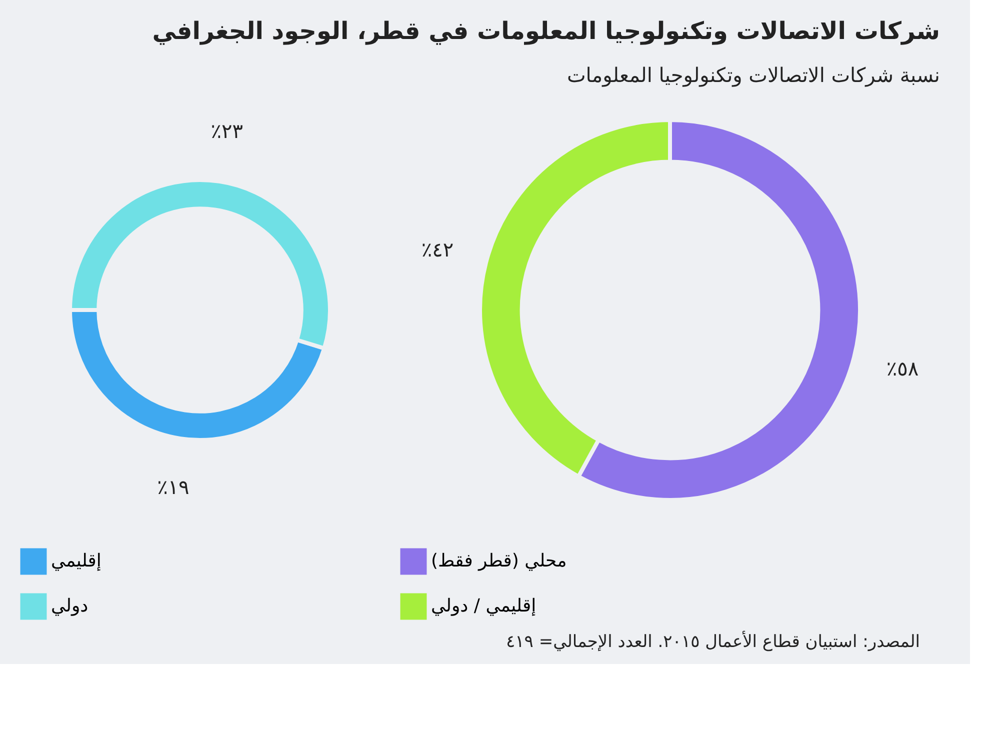 Image resolution: width=1000 pixels, height=731 pixels. I want to click on chart-subtitle: نسبة شركات الاتصالات وتكنولوجيا المعلومات, so click(753, 75).